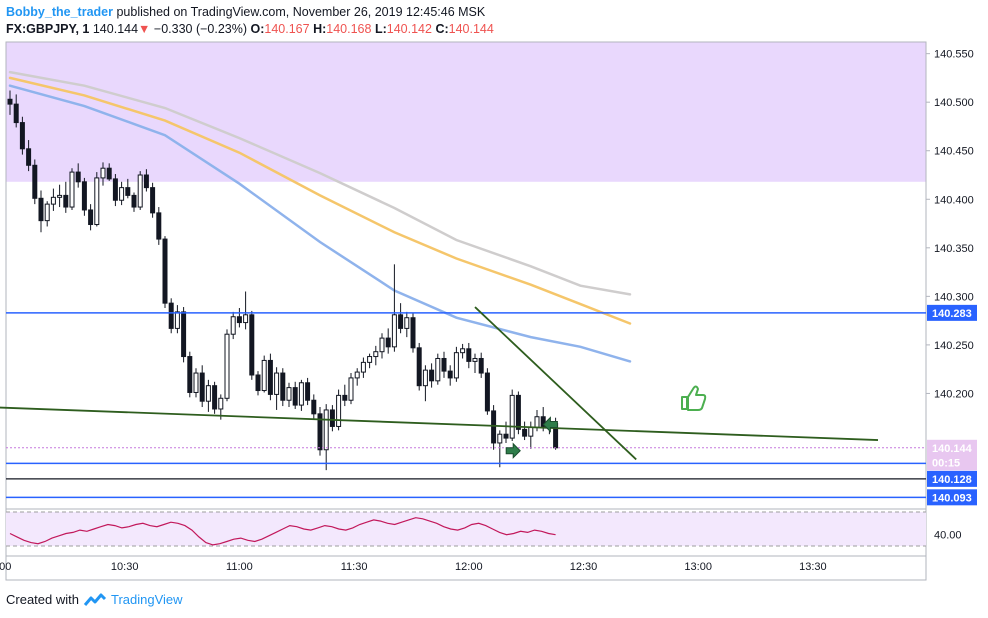  I want to click on price-tick-label: 140.350, so click(954, 249).